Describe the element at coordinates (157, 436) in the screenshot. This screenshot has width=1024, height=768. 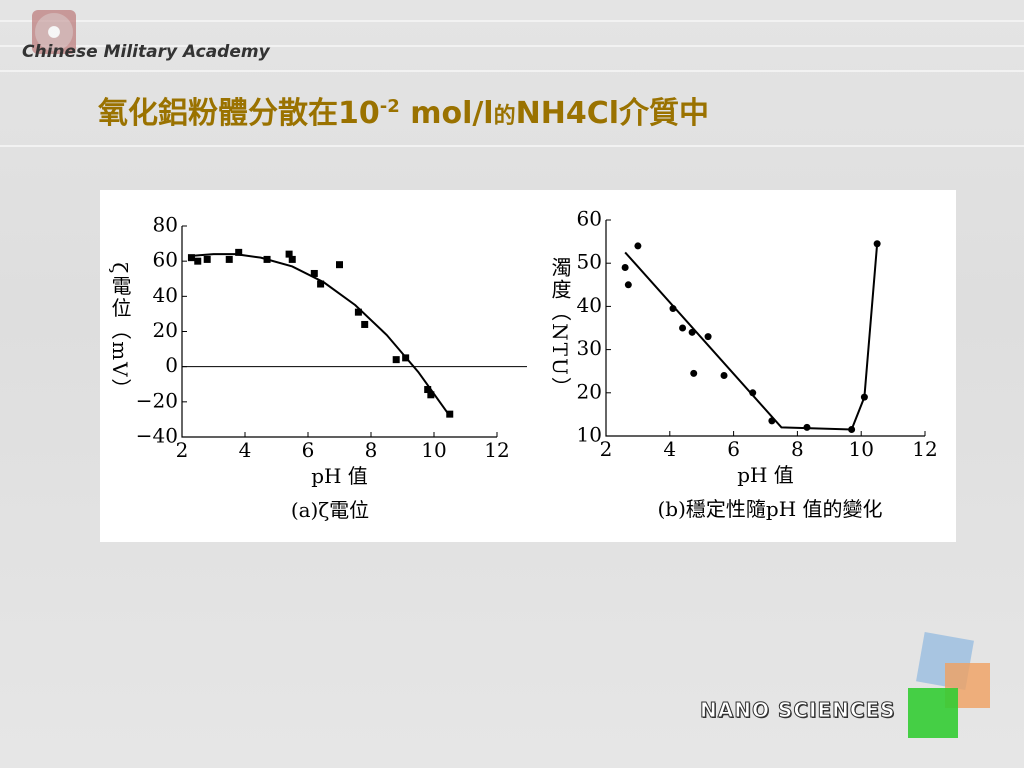
I see `y-tick-label: −40` at that location.